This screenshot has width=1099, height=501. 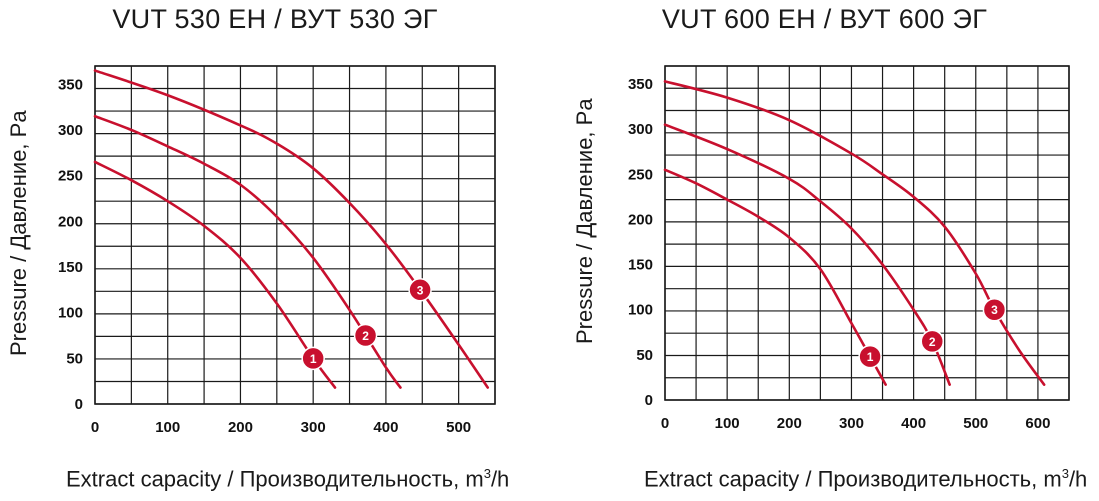 What do you see at coordinates (275, 19) in the screenshot?
I see `chart-title: VUT 530 EH / ВУТ 530 ЭГ` at bounding box center [275, 19].